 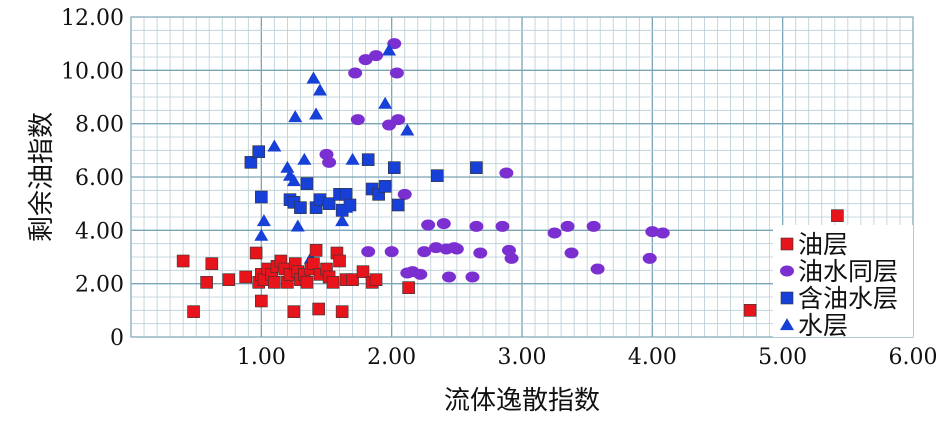 I want to click on y-tick-label: 10.00, so click(x=92, y=71).